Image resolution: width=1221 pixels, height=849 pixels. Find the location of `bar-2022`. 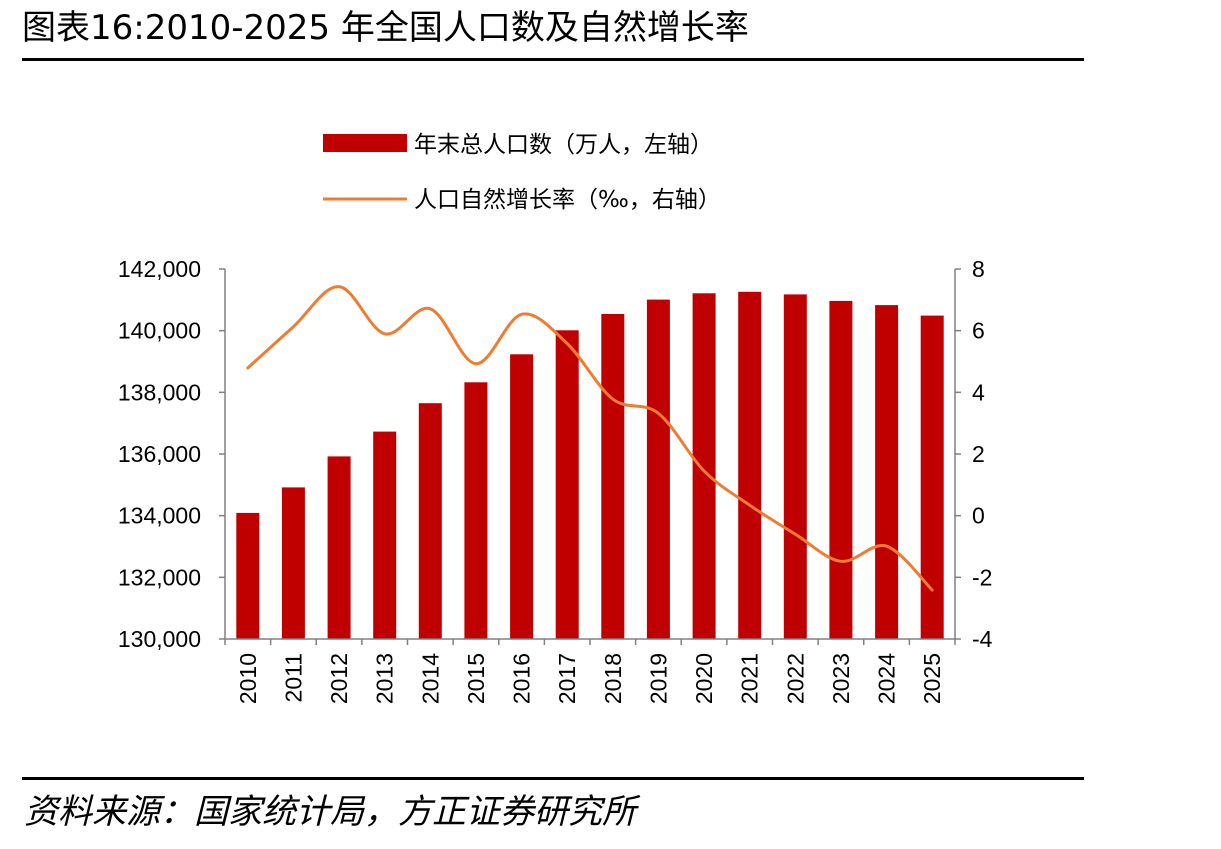

bar-2022 is located at coordinates (795, 466).